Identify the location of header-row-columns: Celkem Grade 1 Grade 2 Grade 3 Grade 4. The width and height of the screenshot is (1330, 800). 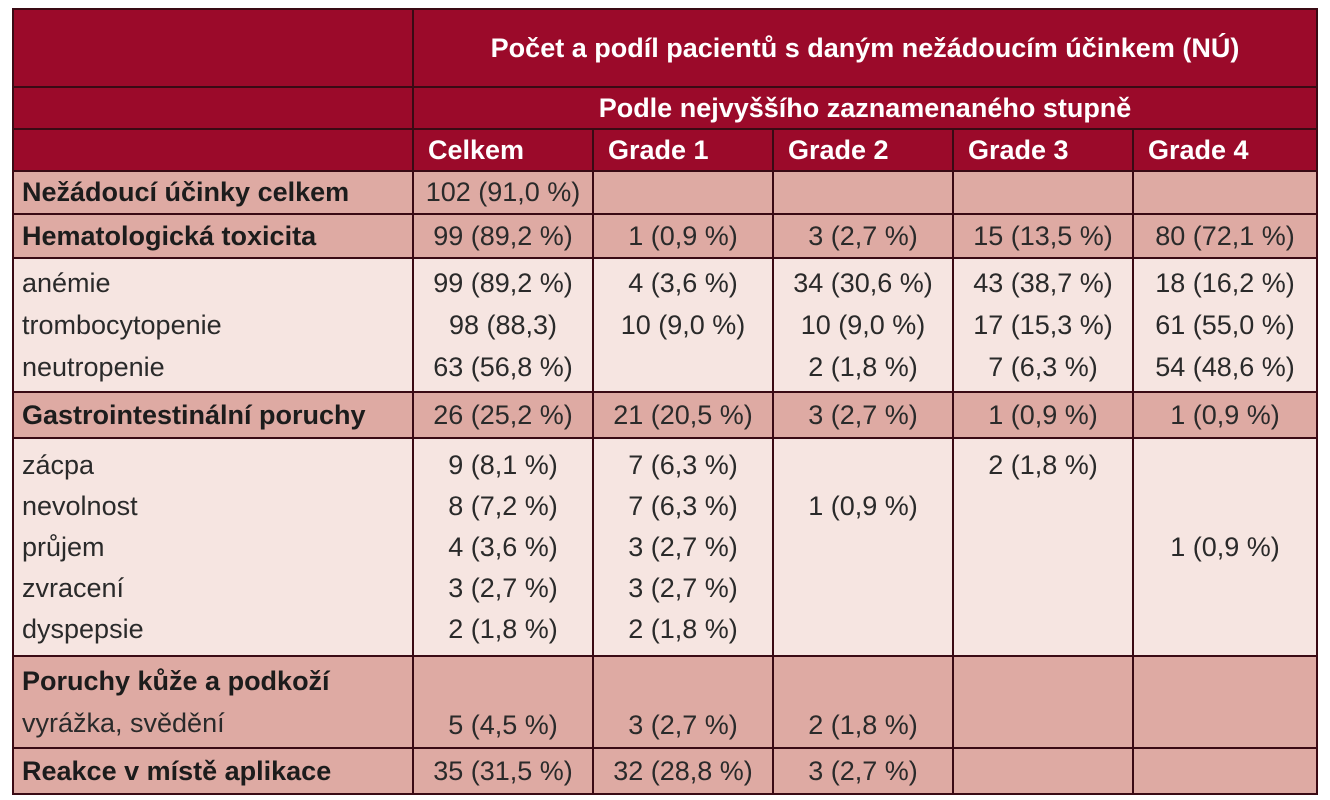
(665, 150).